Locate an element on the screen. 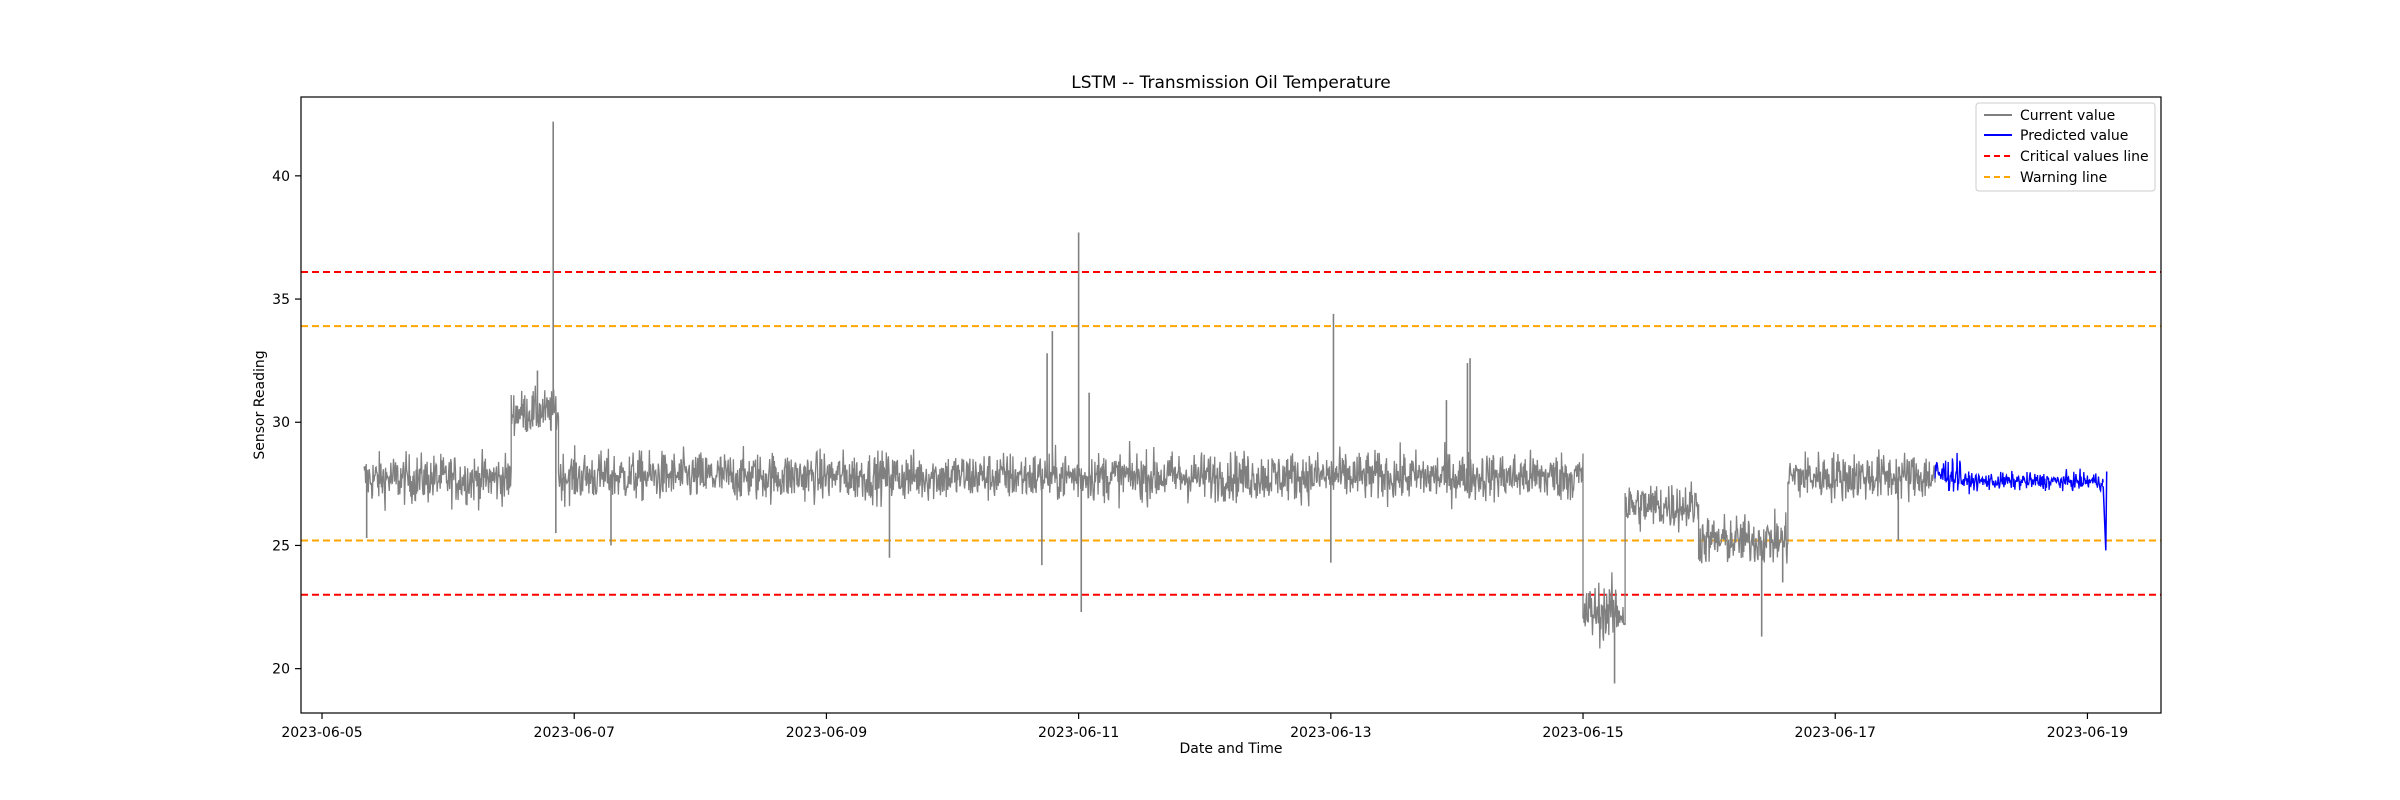  x-tick-label-0: 2023-06-05 is located at coordinates (321, 733).